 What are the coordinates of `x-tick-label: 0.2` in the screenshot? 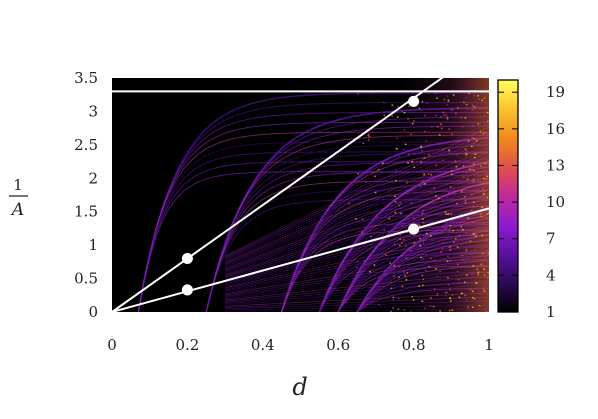 It's located at (187, 345).